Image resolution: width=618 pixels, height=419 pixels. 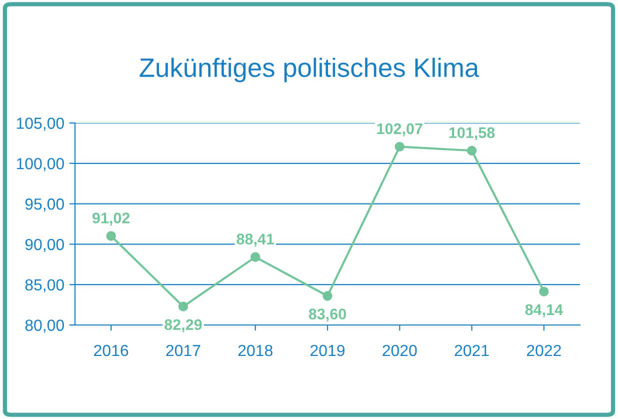 What do you see at coordinates (255, 240) in the screenshot?
I see `data-label: 88,41` at bounding box center [255, 240].